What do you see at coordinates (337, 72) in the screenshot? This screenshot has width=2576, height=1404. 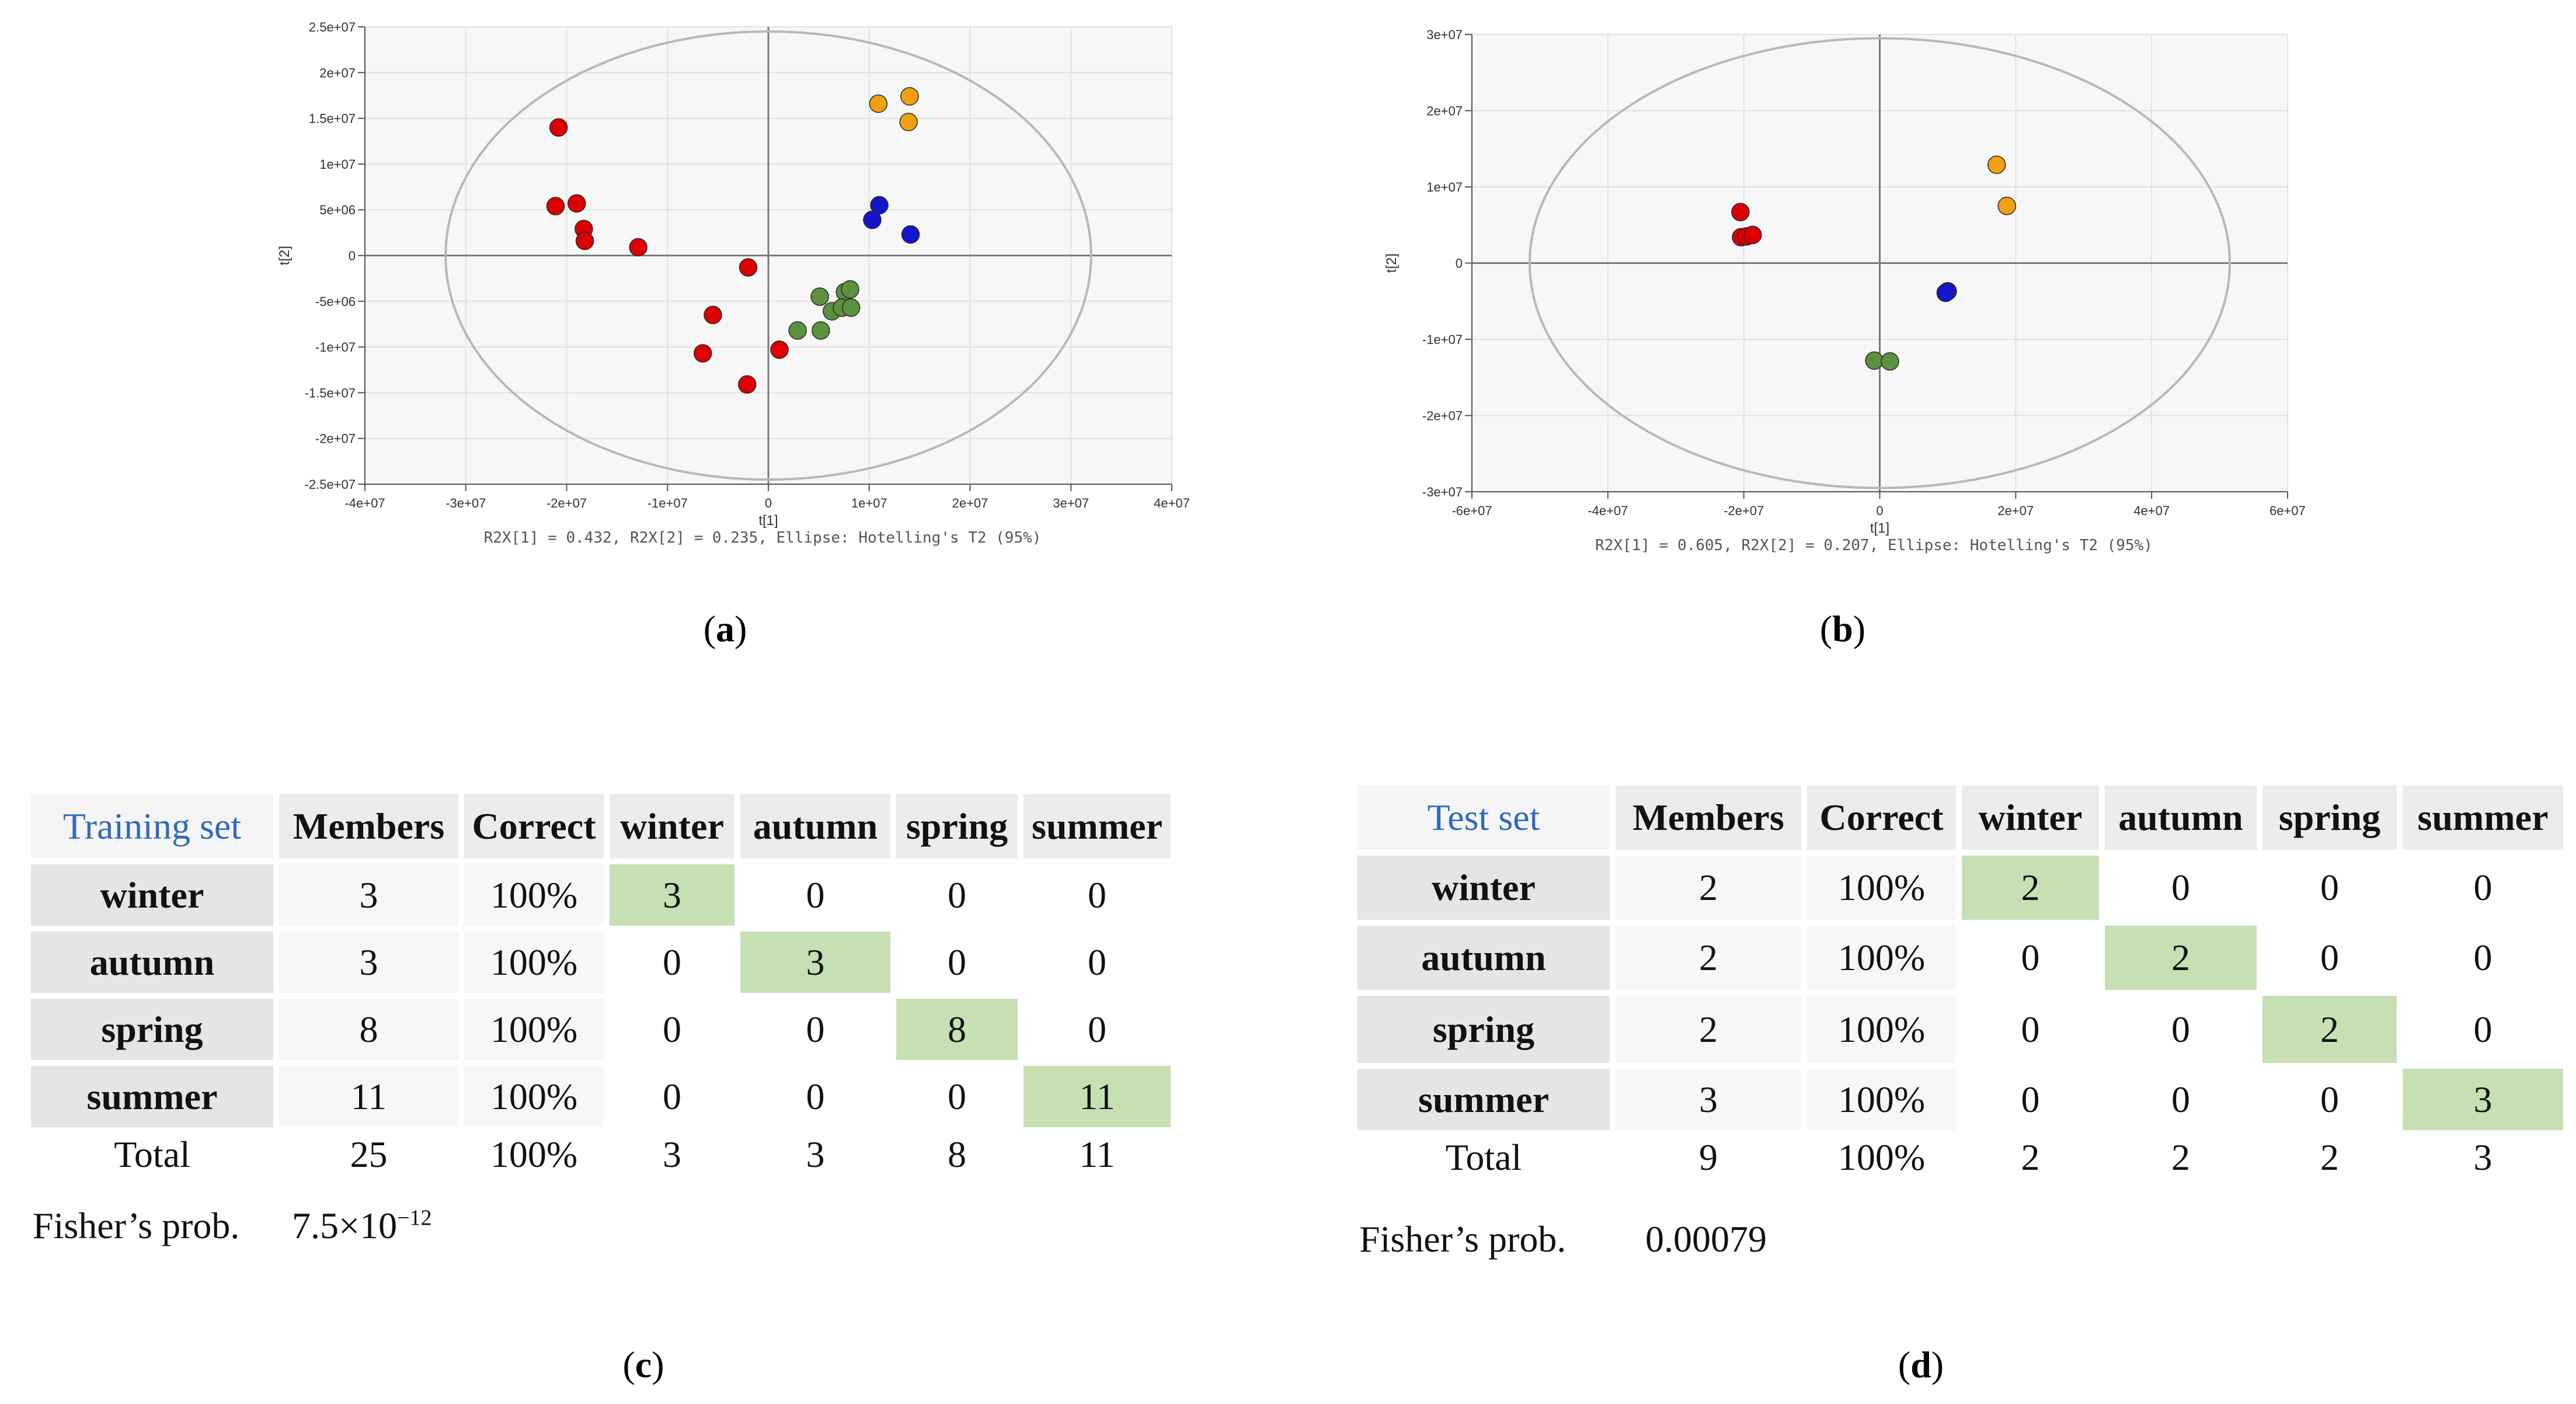 I see `y-tick-label: 2e+07` at bounding box center [337, 72].